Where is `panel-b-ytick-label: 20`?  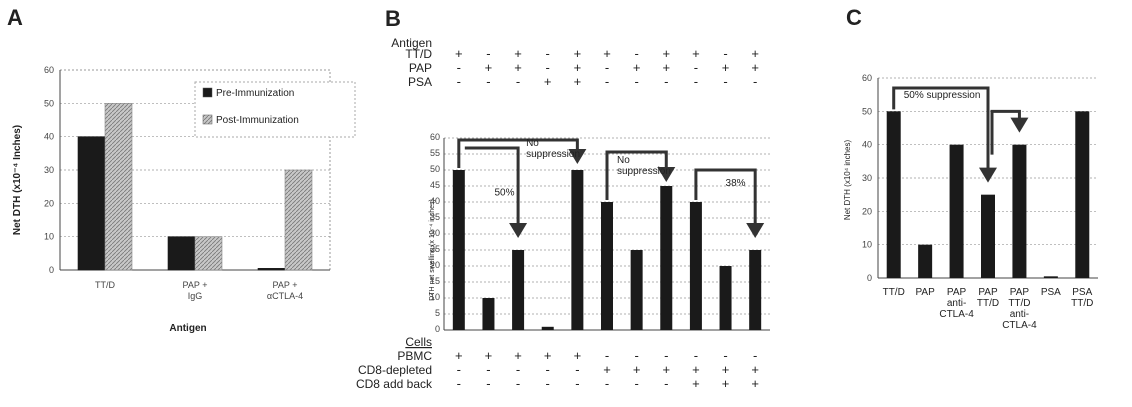
panel-b-ytick-label: 20 is located at coordinates (435, 265).